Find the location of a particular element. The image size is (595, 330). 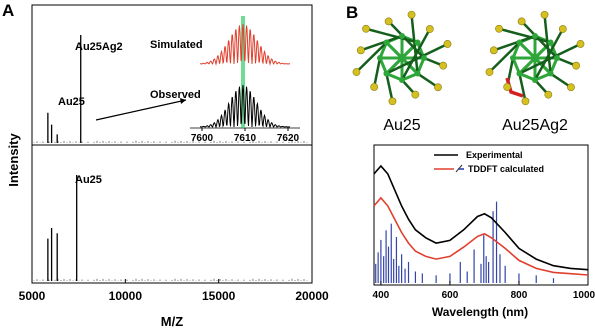

inset-tick-label: 7610 is located at coordinates (245, 138).